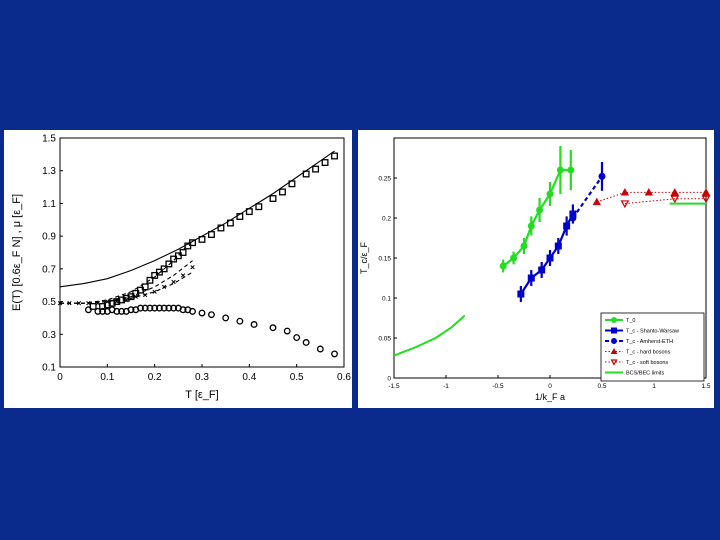 Image resolution: width=720 pixels, height=540 pixels. What do you see at coordinates (386, 299) in the screenshot?
I see `y-tick-label: 0.1` at bounding box center [386, 299].